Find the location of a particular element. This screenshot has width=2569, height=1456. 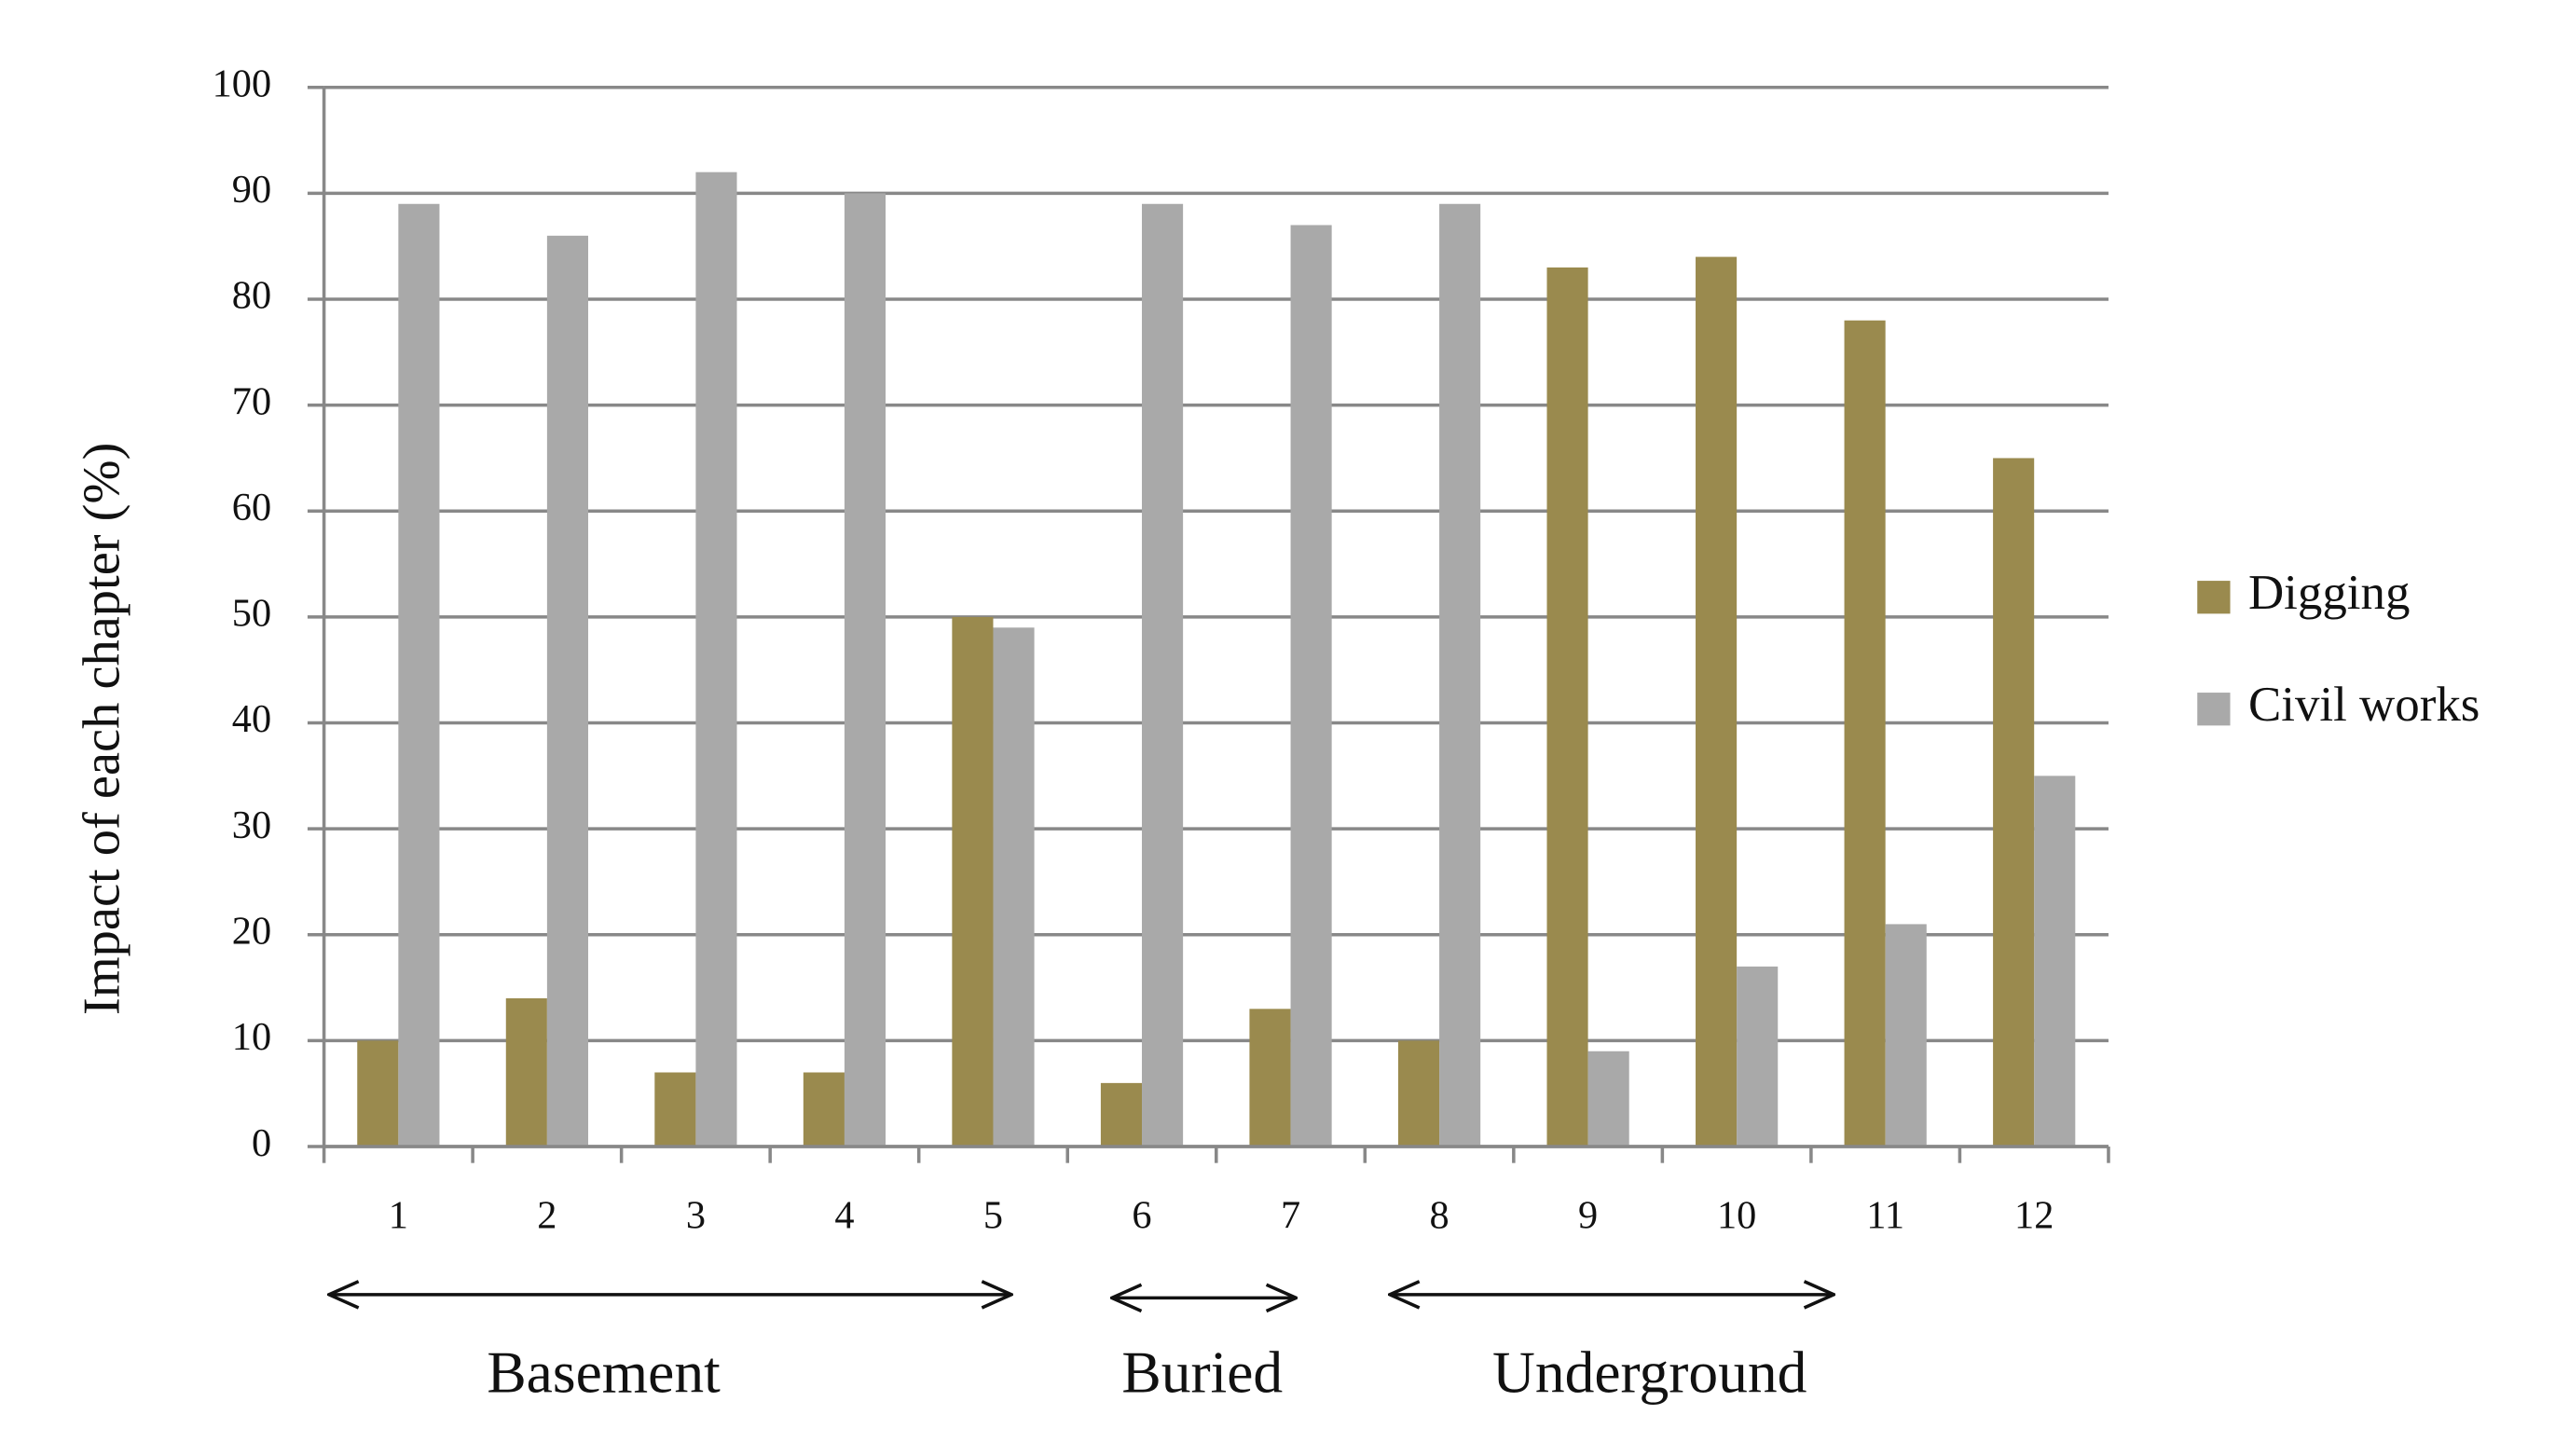

y-tick-label: 80 is located at coordinates (251, 296).